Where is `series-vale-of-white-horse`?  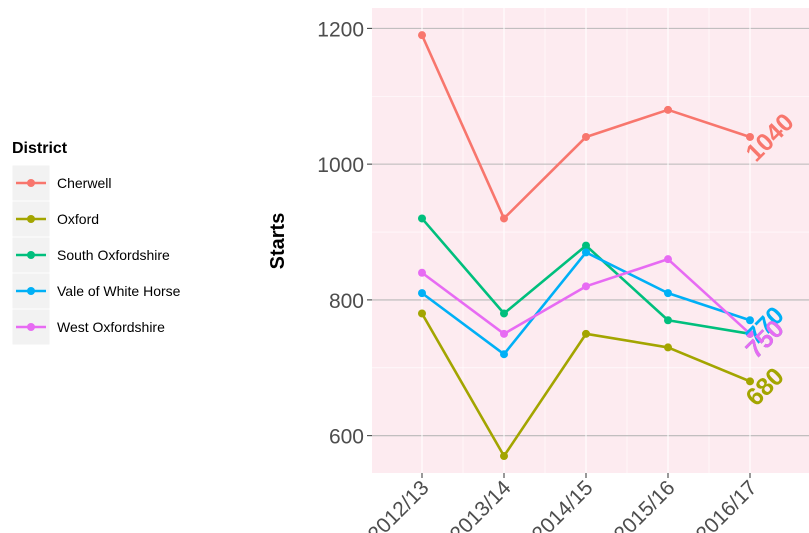 series-vale-of-white-horse is located at coordinates (586, 303).